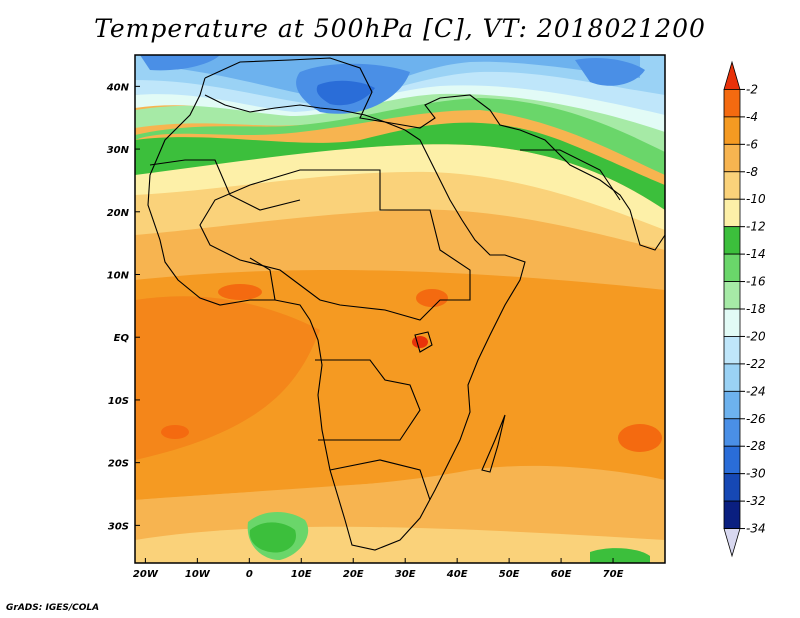  I want to click on colorbar-level-label: -32, so click(756, 501).